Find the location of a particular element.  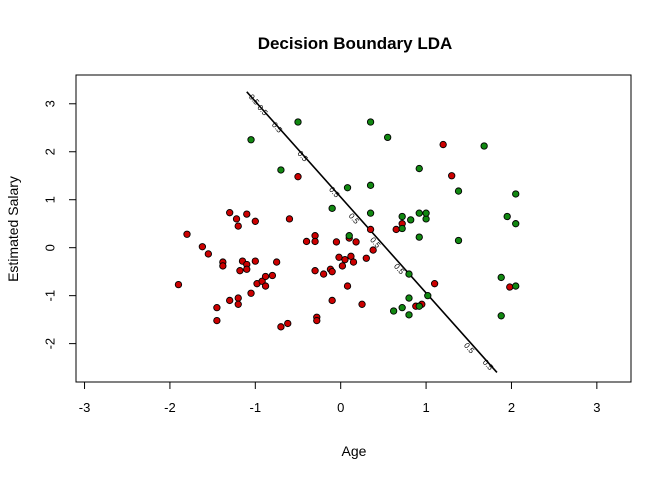

x-tick-label: 2 is located at coordinates (511, 407).